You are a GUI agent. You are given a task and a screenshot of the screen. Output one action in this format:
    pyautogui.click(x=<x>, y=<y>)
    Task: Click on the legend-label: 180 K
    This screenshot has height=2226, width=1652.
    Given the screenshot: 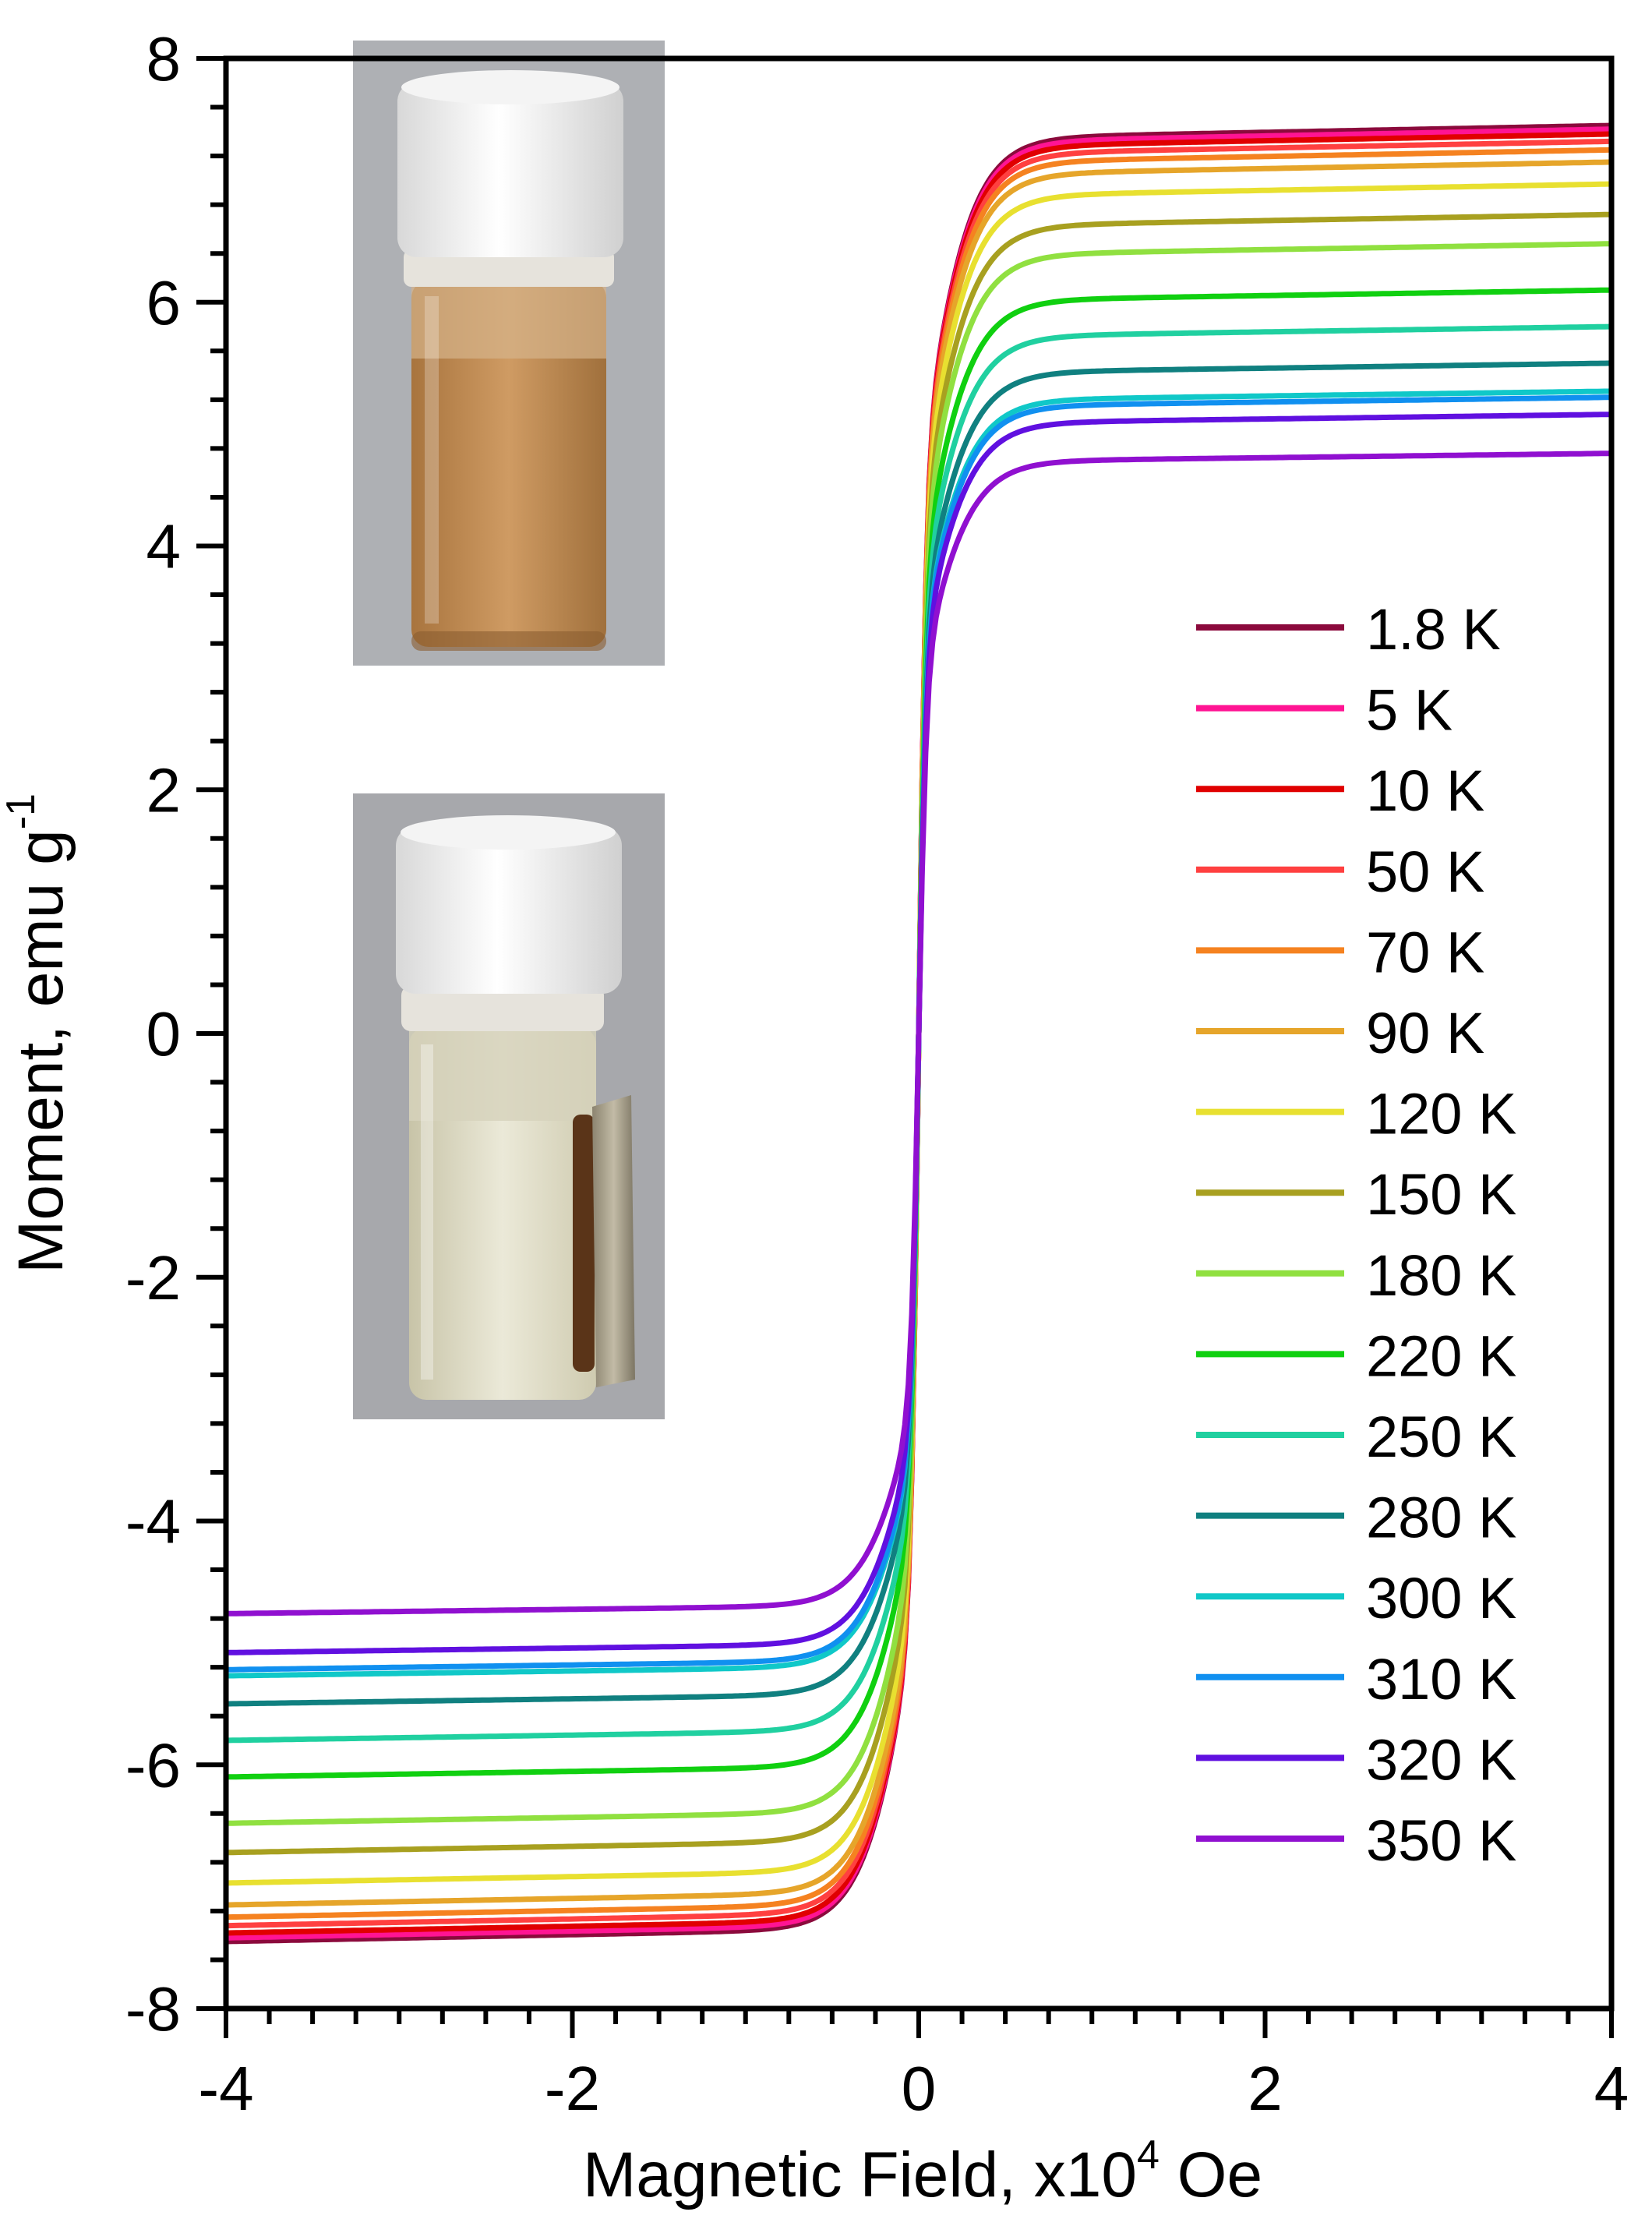 What is the action you would take?
    pyautogui.click(x=1441, y=1275)
    